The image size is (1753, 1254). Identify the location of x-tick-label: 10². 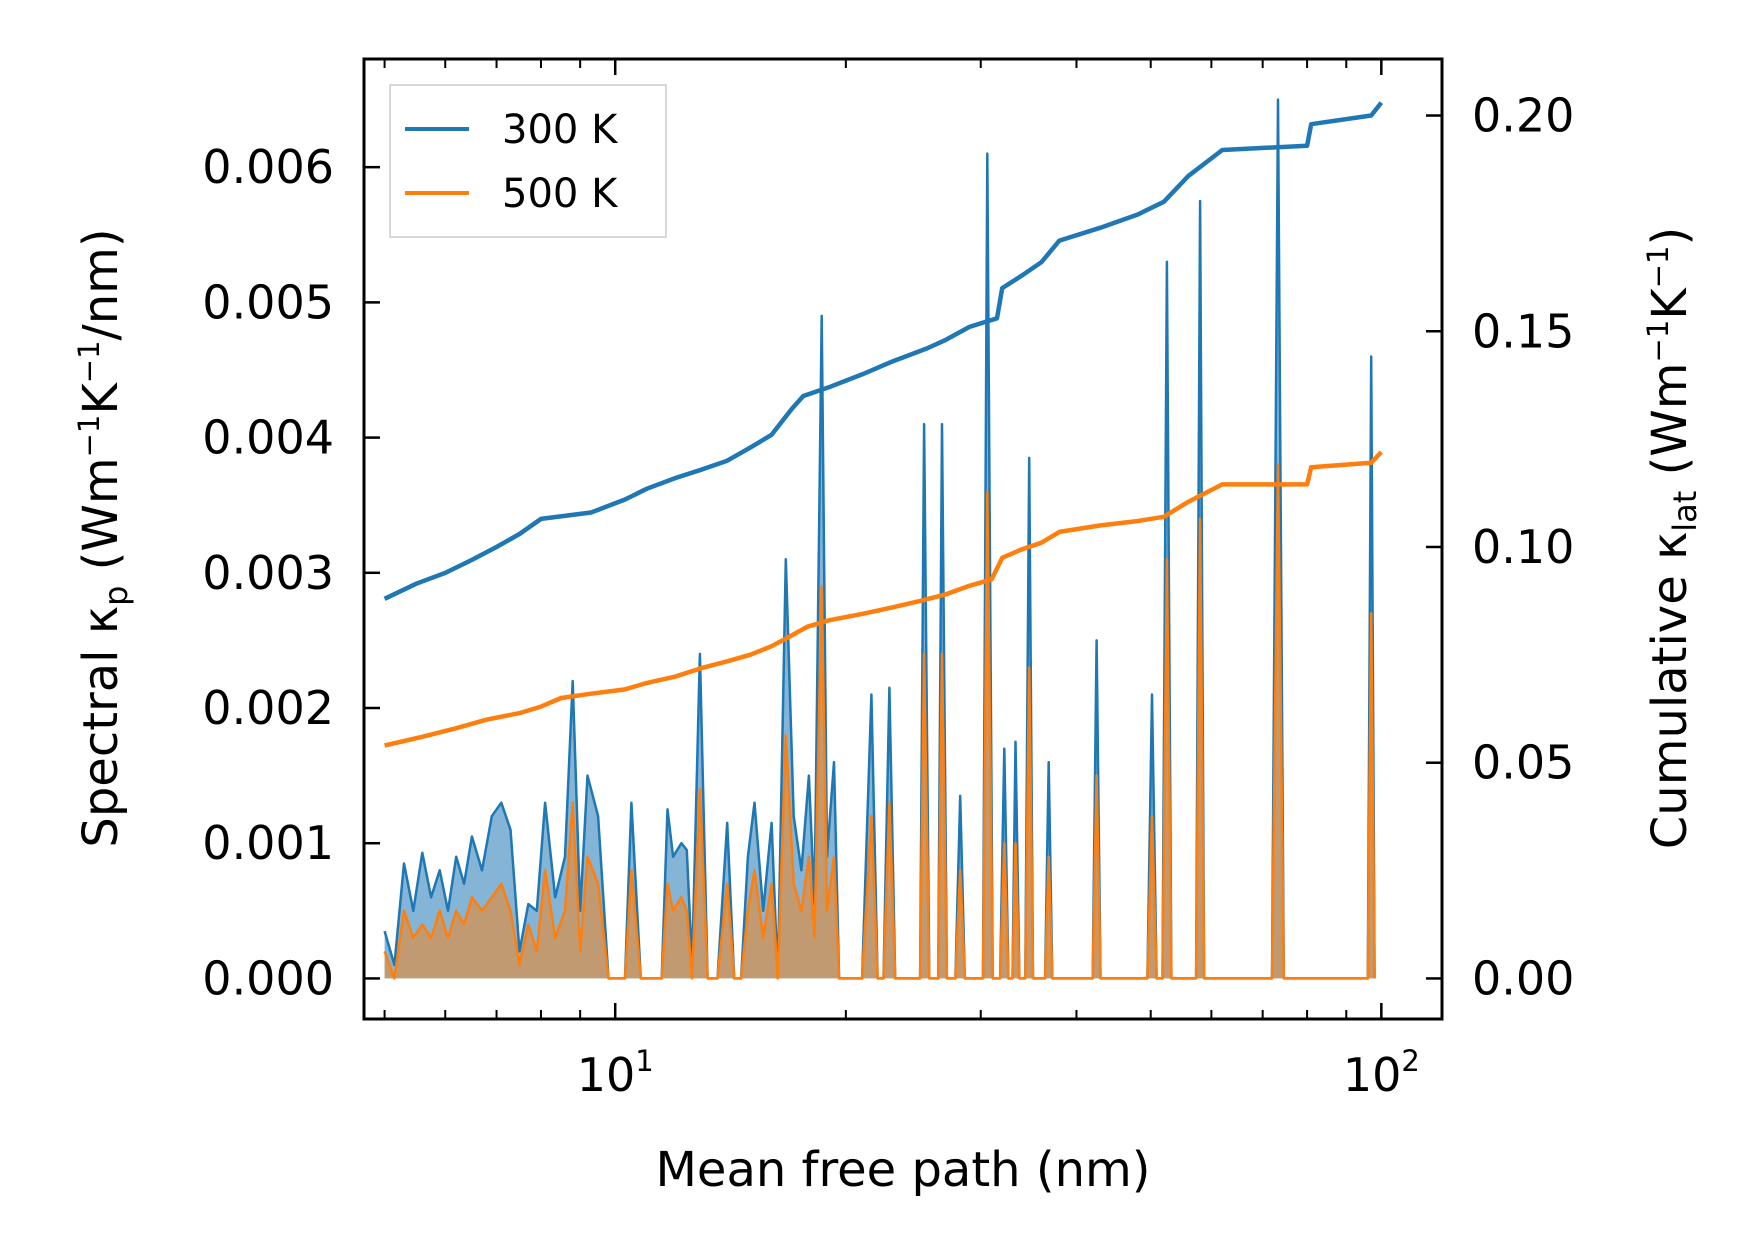
(1381, 1073).